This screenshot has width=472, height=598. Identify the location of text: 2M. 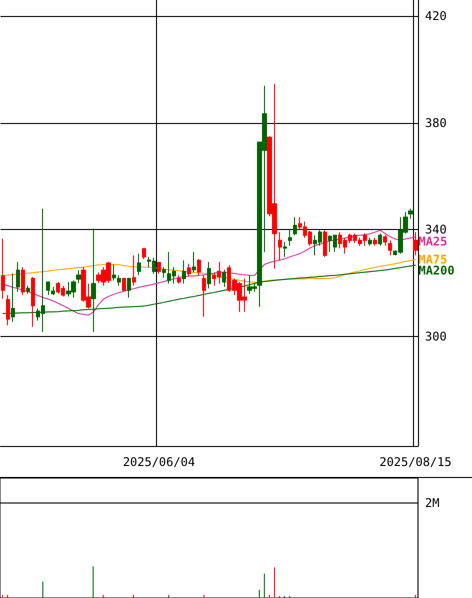
(432, 503).